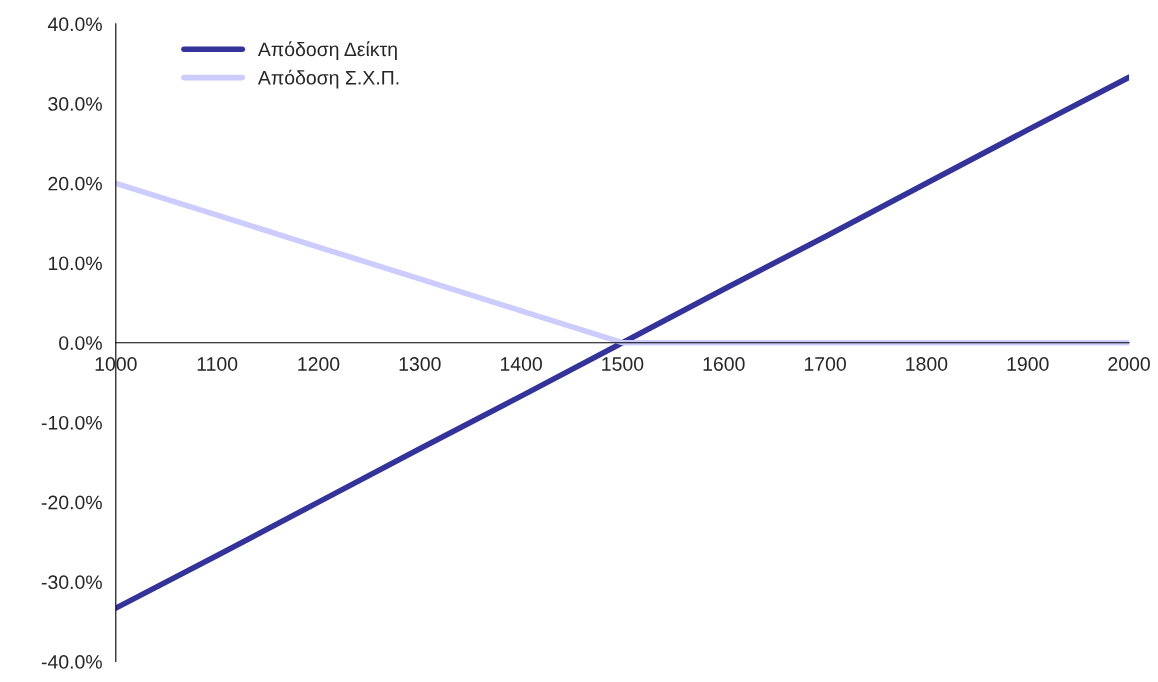 The width and height of the screenshot is (1158, 682). What do you see at coordinates (80, 343) in the screenshot?
I see `y-tick-label: 0.0%` at bounding box center [80, 343].